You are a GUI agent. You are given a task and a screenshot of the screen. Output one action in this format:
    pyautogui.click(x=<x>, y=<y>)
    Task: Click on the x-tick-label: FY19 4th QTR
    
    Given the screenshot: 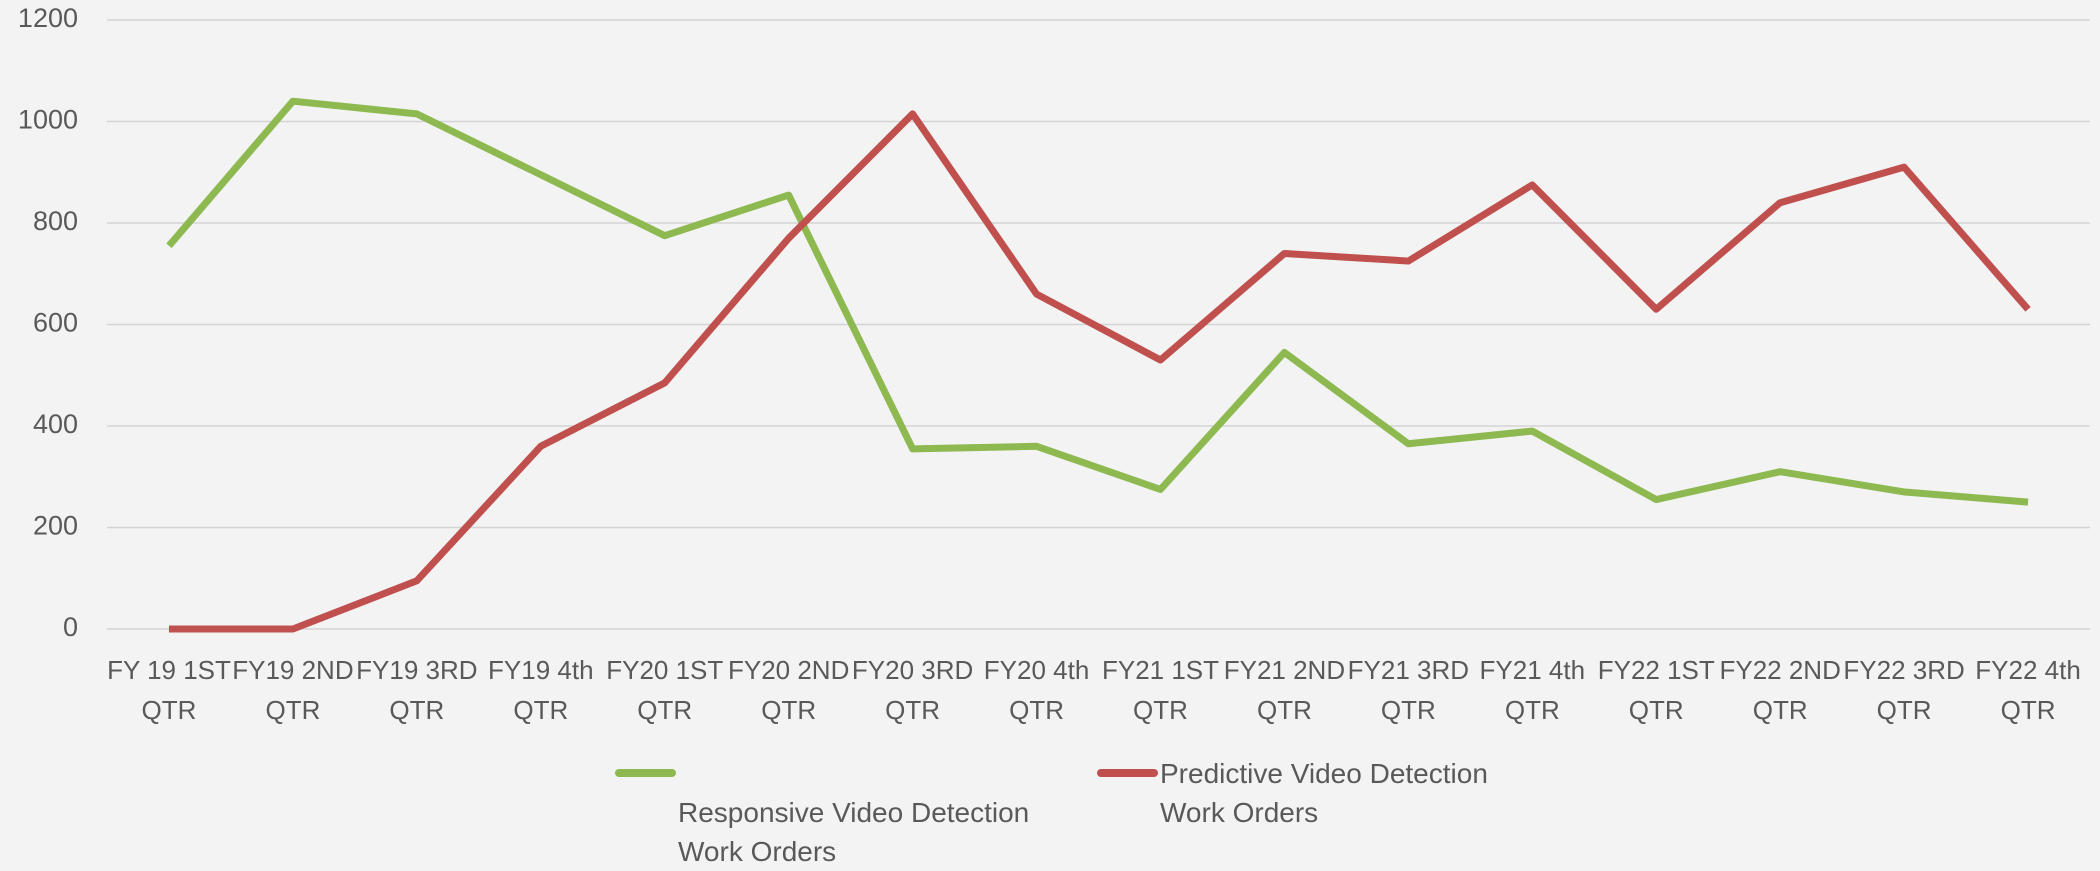 What is the action you would take?
    pyautogui.click(x=541, y=690)
    